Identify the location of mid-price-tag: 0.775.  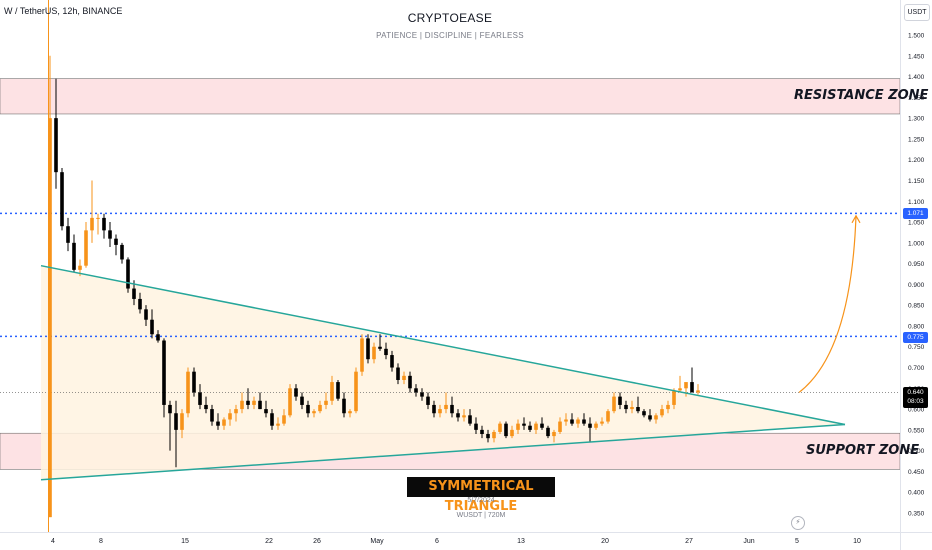
(915, 337).